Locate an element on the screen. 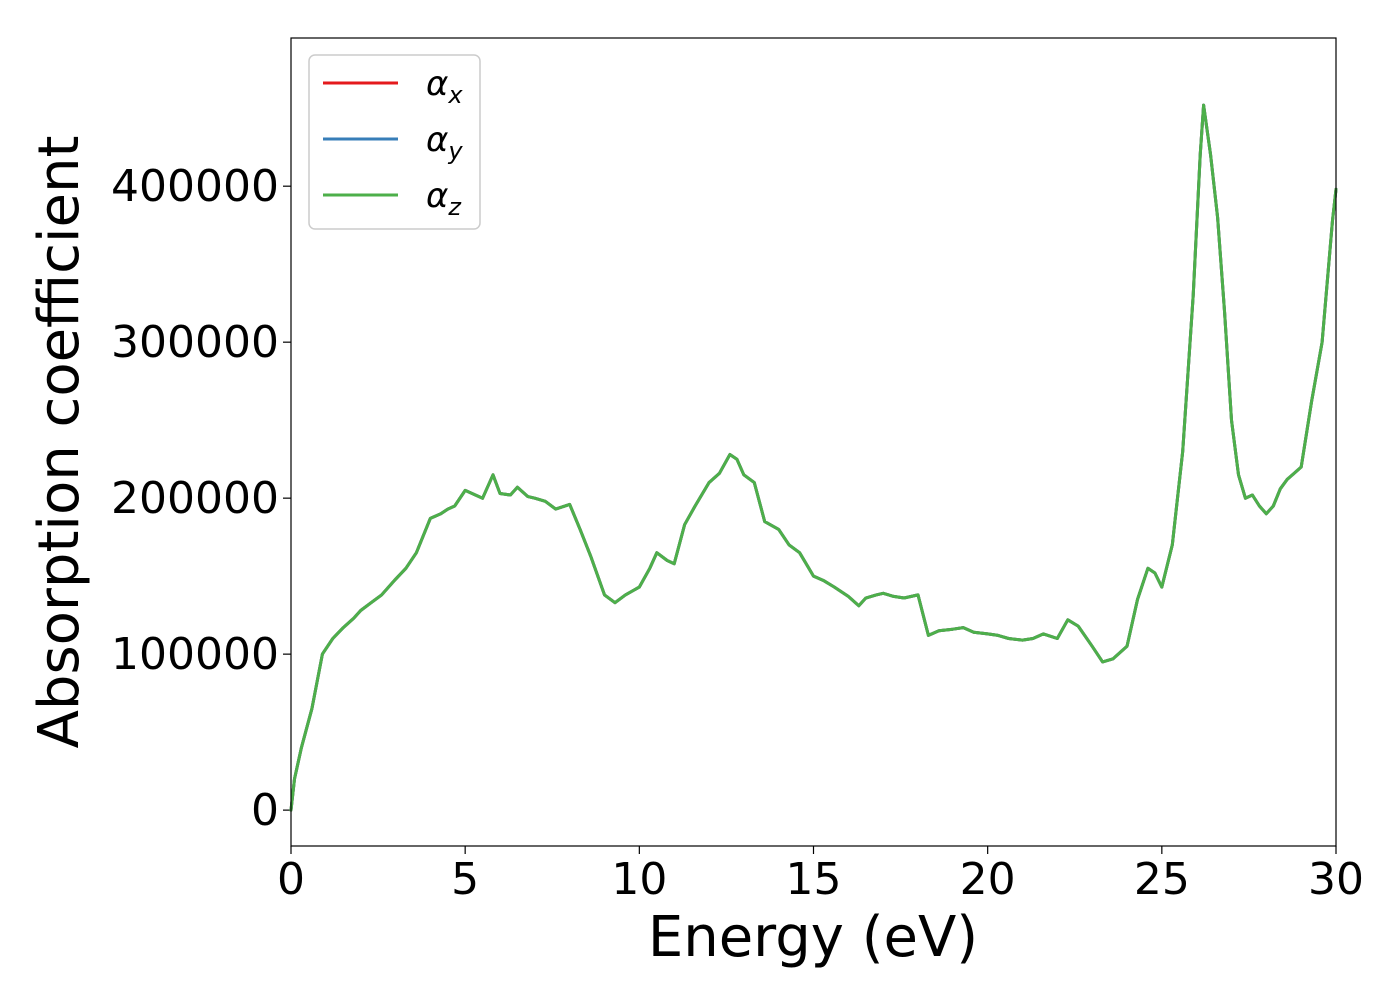 This screenshot has width=1400, height=1000. x-tick-label: 25 is located at coordinates (1162, 879).